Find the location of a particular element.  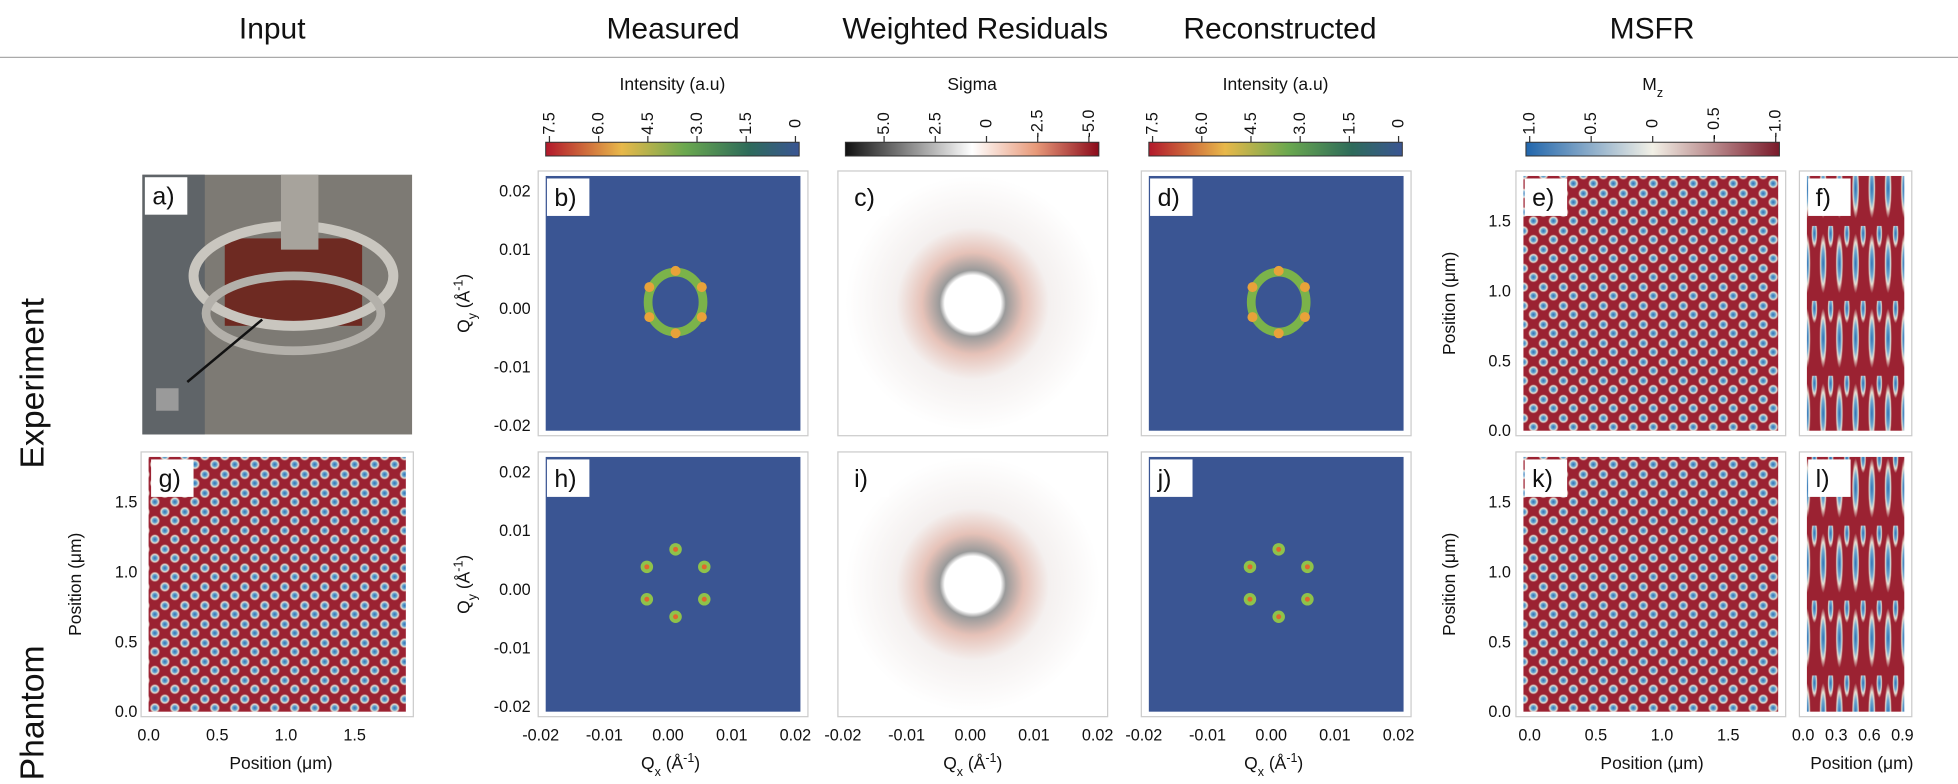

colorbar-tick-label: 1.0 is located at coordinates (1530, 123).